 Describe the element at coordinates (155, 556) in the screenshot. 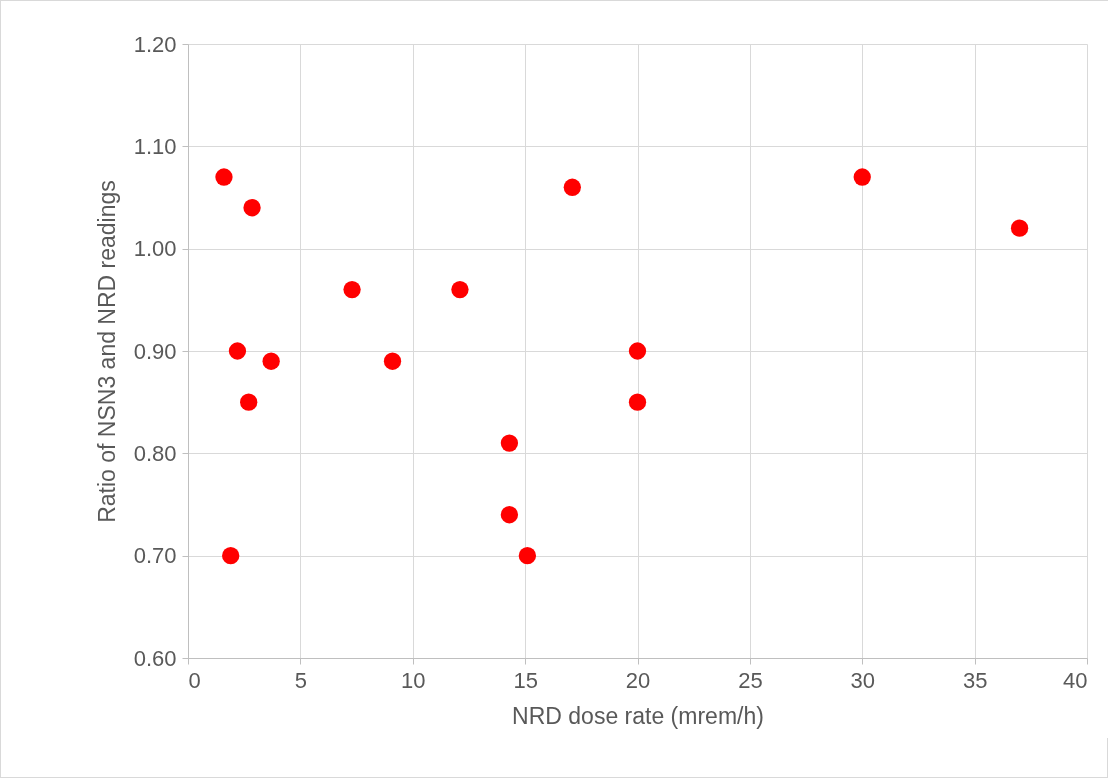

I see `y-tick-label: 0.70` at that location.